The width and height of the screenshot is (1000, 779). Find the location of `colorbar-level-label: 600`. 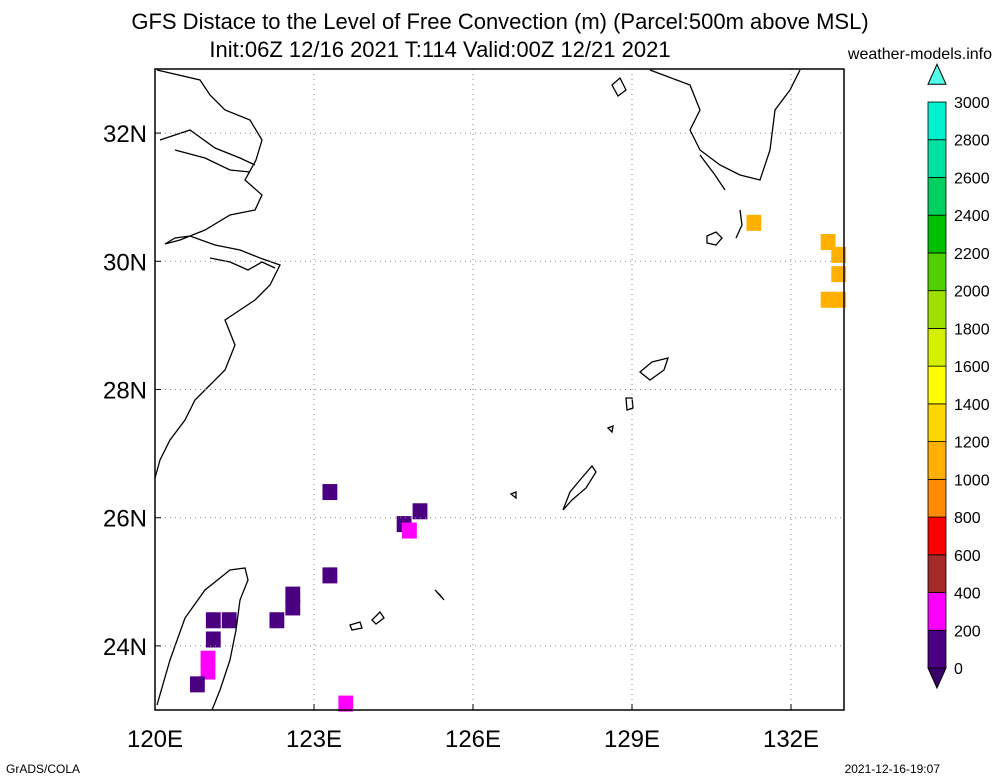

colorbar-level-label: 600 is located at coordinates (967, 556).